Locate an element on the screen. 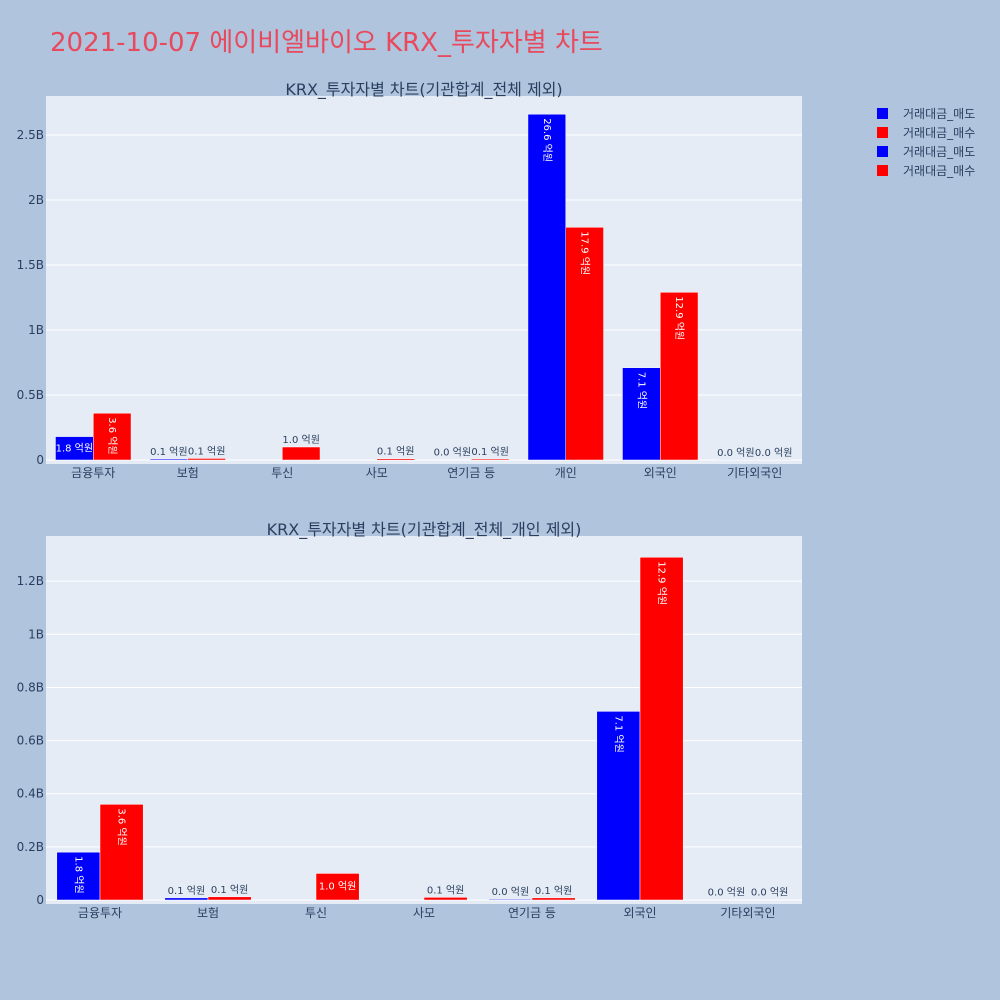 The width and height of the screenshot is (1000, 1000). y-tick-label: 0.5B is located at coordinates (30, 395).